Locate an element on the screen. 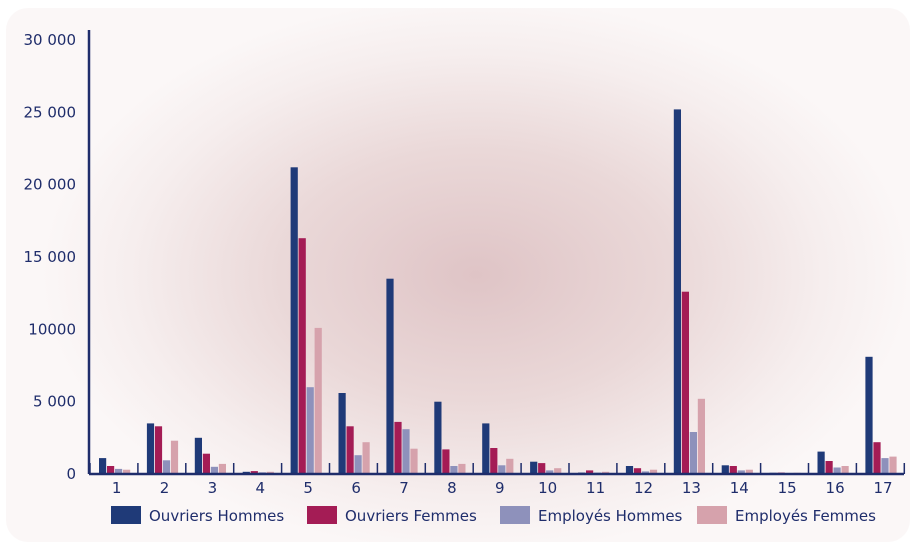 The image size is (916, 548). y-tick-label: 15 000 is located at coordinates (50, 257).